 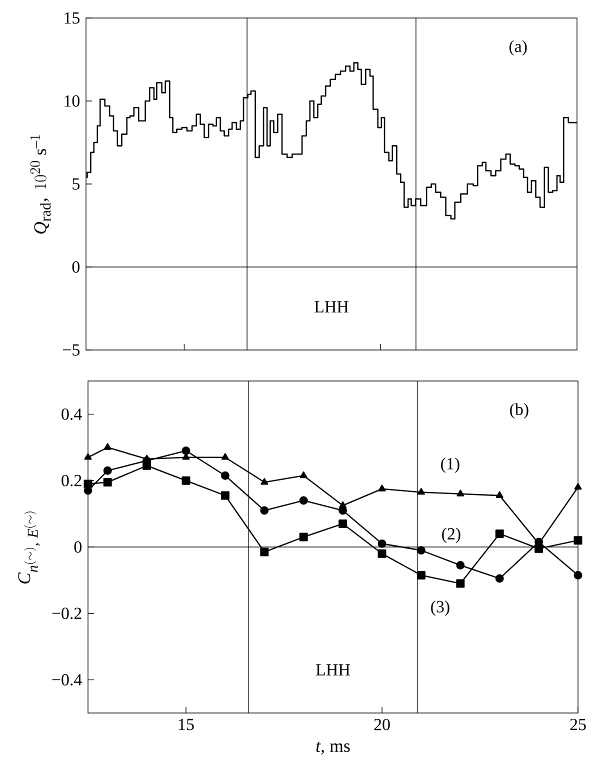 What do you see at coordinates (440, 608) in the screenshot?
I see `series-label: (3)` at bounding box center [440, 608].